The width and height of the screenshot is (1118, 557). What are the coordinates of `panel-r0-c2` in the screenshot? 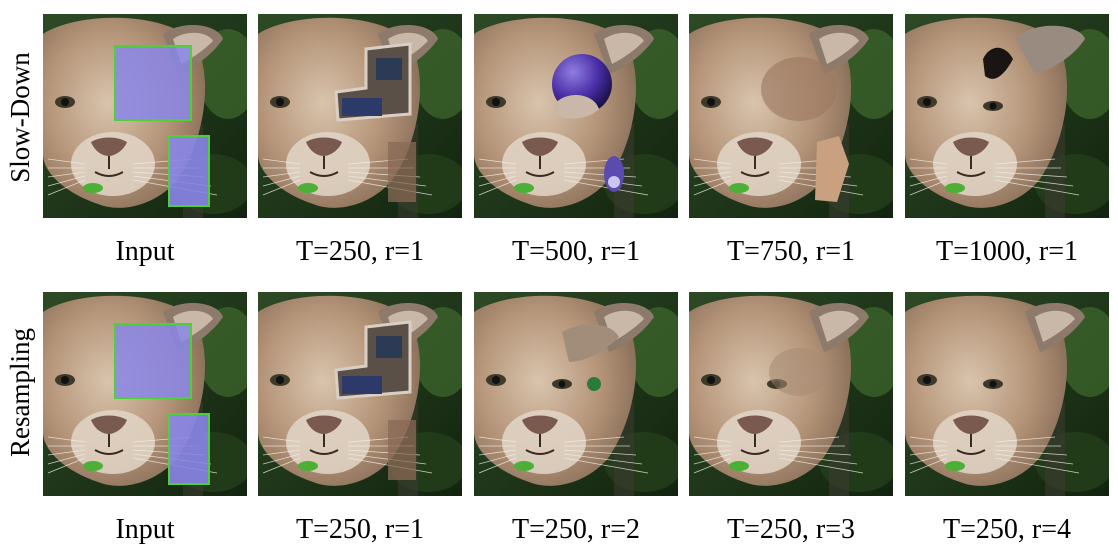 It's located at (576, 116).